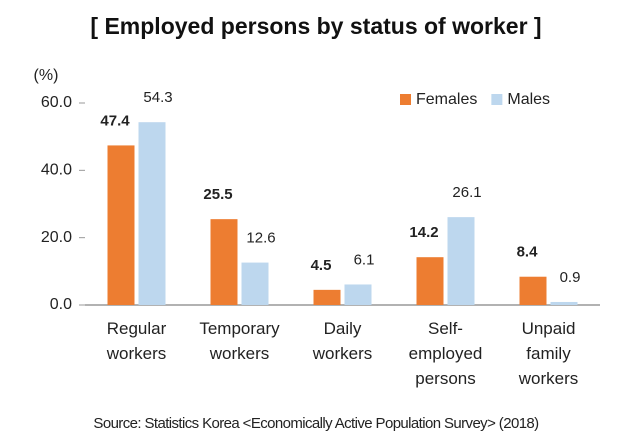 Image resolution: width=633 pixels, height=441 pixels. What do you see at coordinates (364, 259) in the screenshot?
I see `value-label: 6.1` at bounding box center [364, 259].